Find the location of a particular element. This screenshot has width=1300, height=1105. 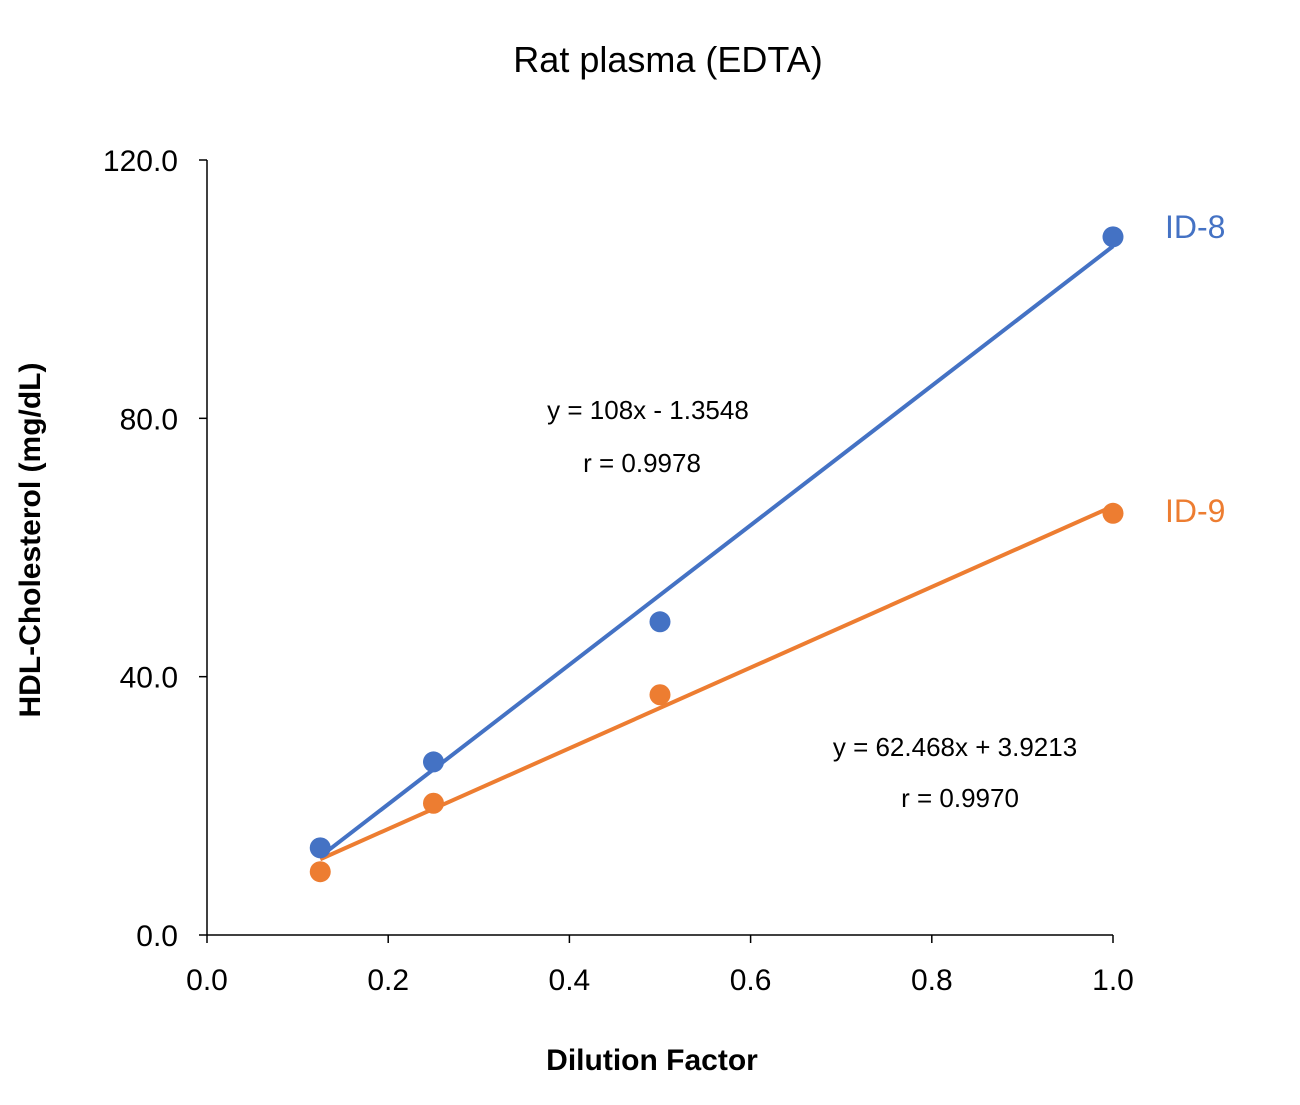

id8-equation: y = 108x - 1.3548 is located at coordinates (648, 410).